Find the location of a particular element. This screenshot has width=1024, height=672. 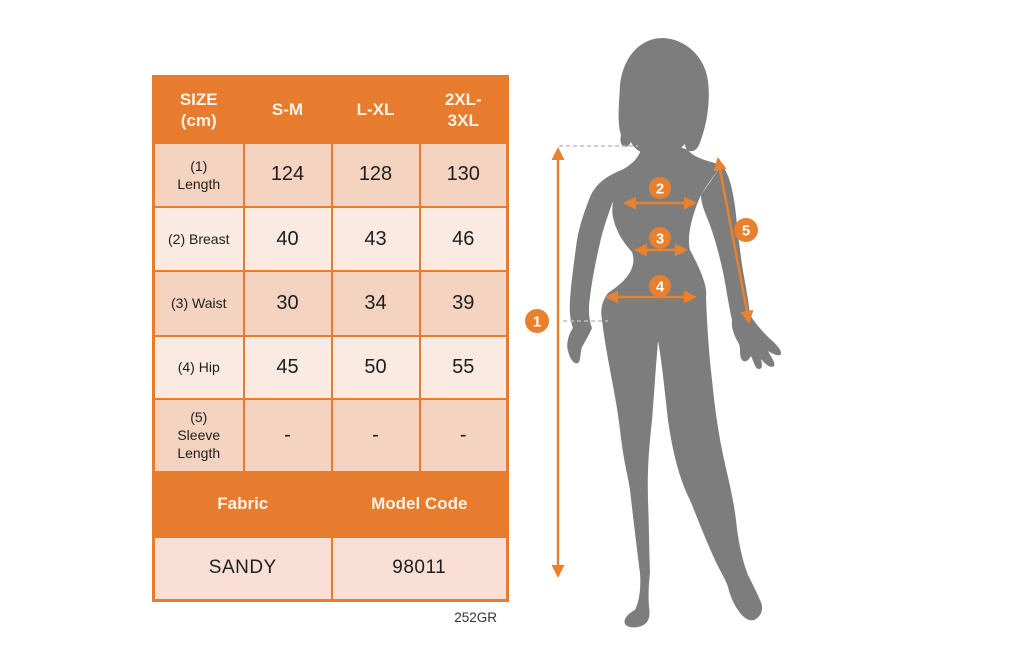

marker-number-1: 1 is located at coordinates (537, 322).